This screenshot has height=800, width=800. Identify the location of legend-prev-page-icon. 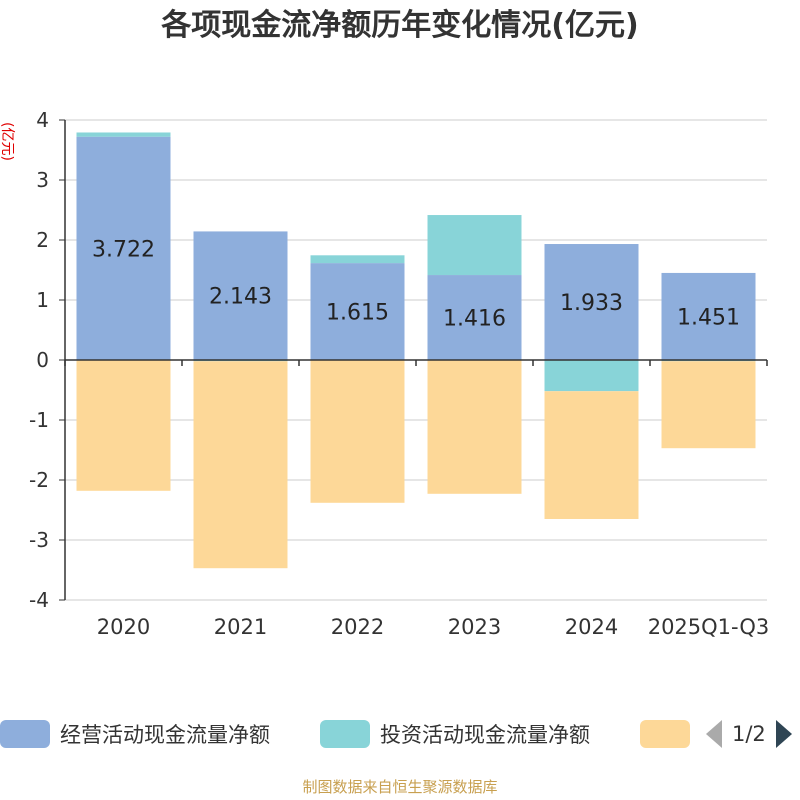
(714, 734).